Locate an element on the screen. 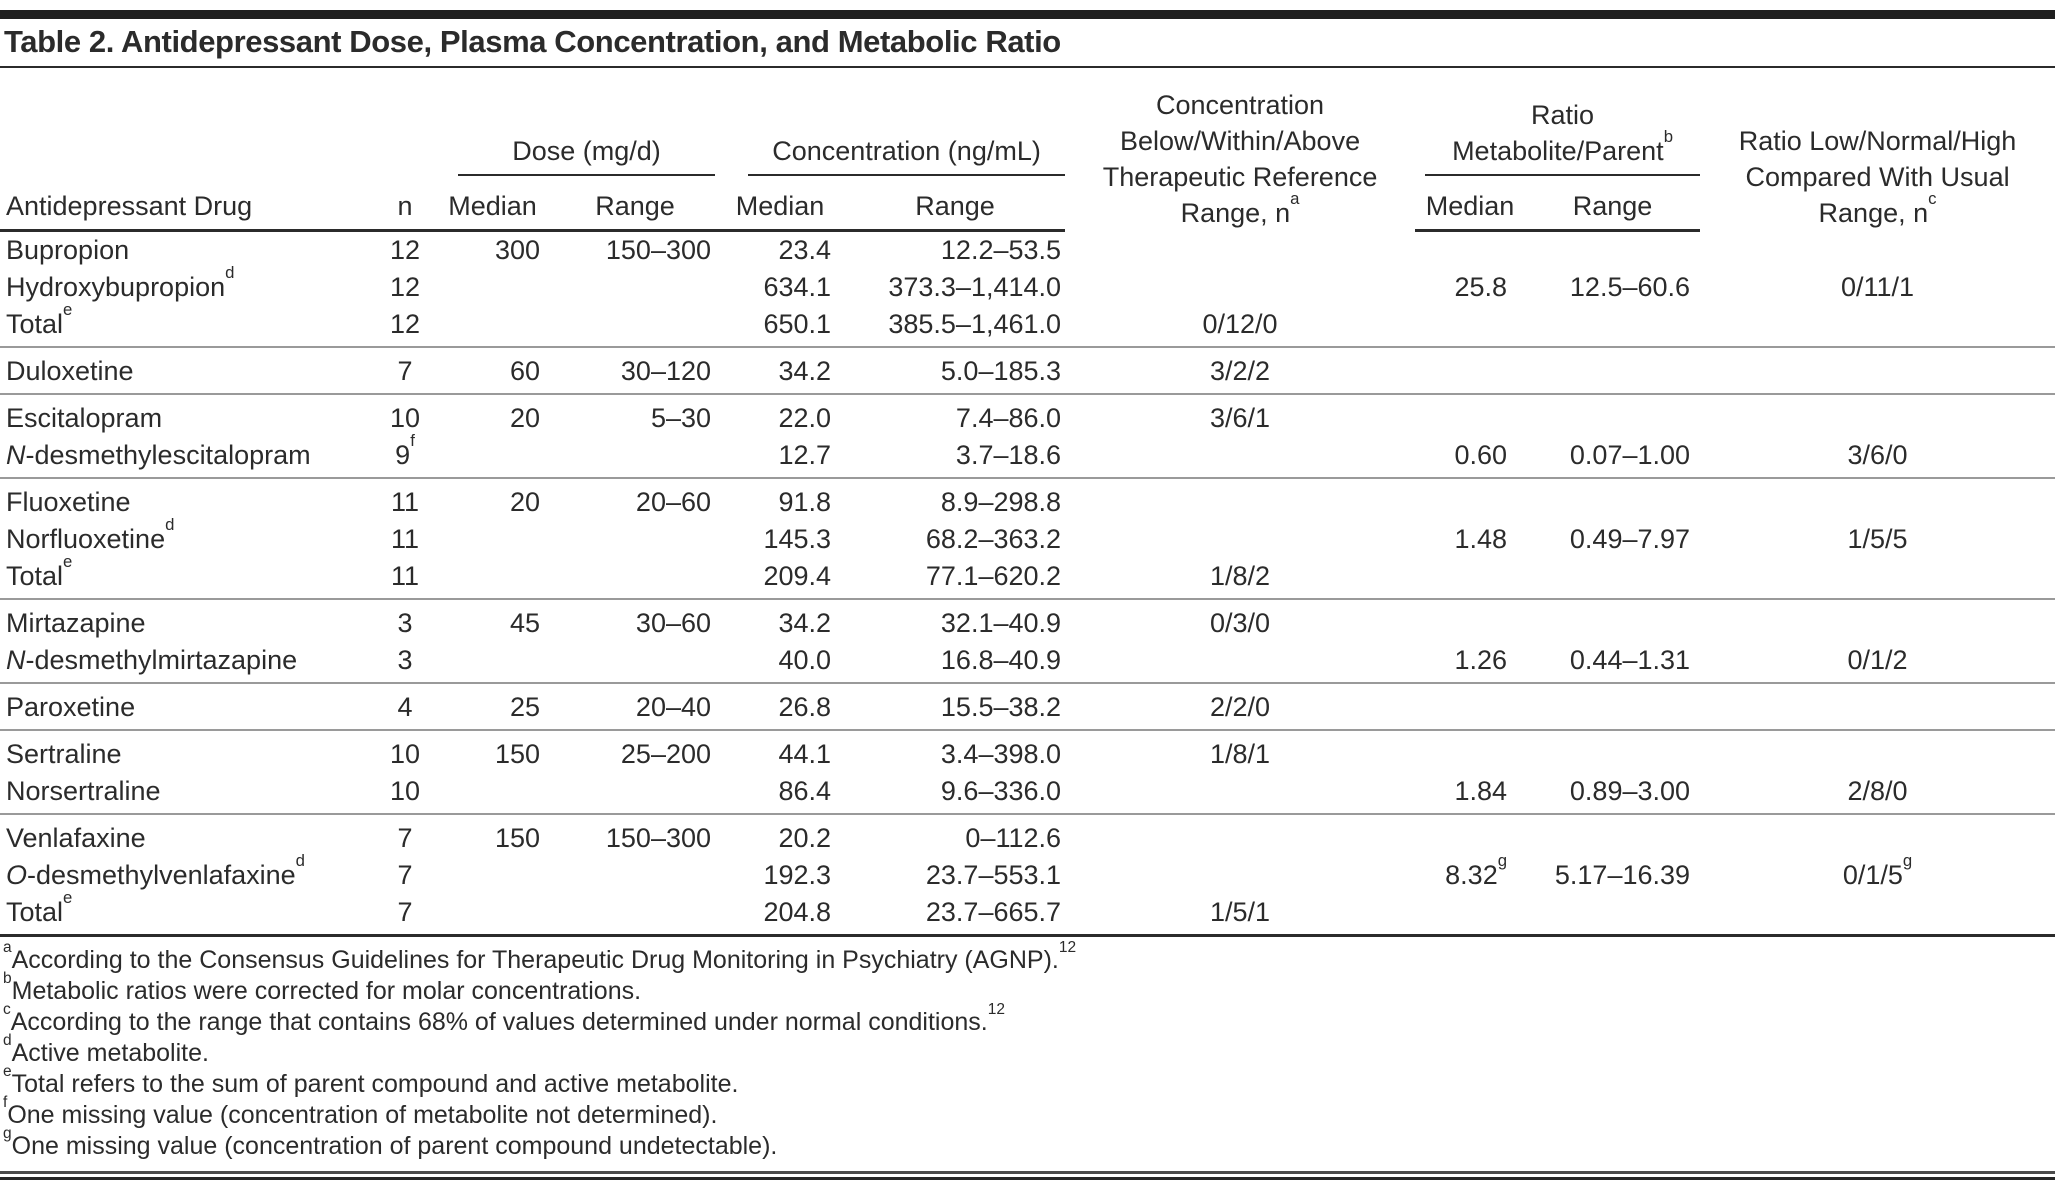 This screenshot has height=1201, width=2055. cell-ratio-range: 0.49–7.97 is located at coordinates (1630, 539).